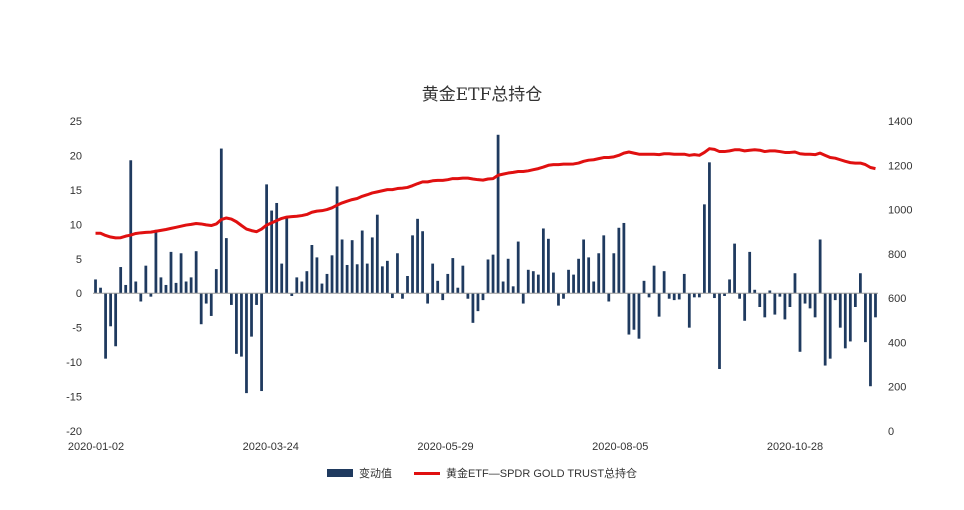 The height and width of the screenshot is (510, 964). Describe the element at coordinates (271, 447) in the screenshot. I see `x-tick-label: 2020-03-24` at that location.